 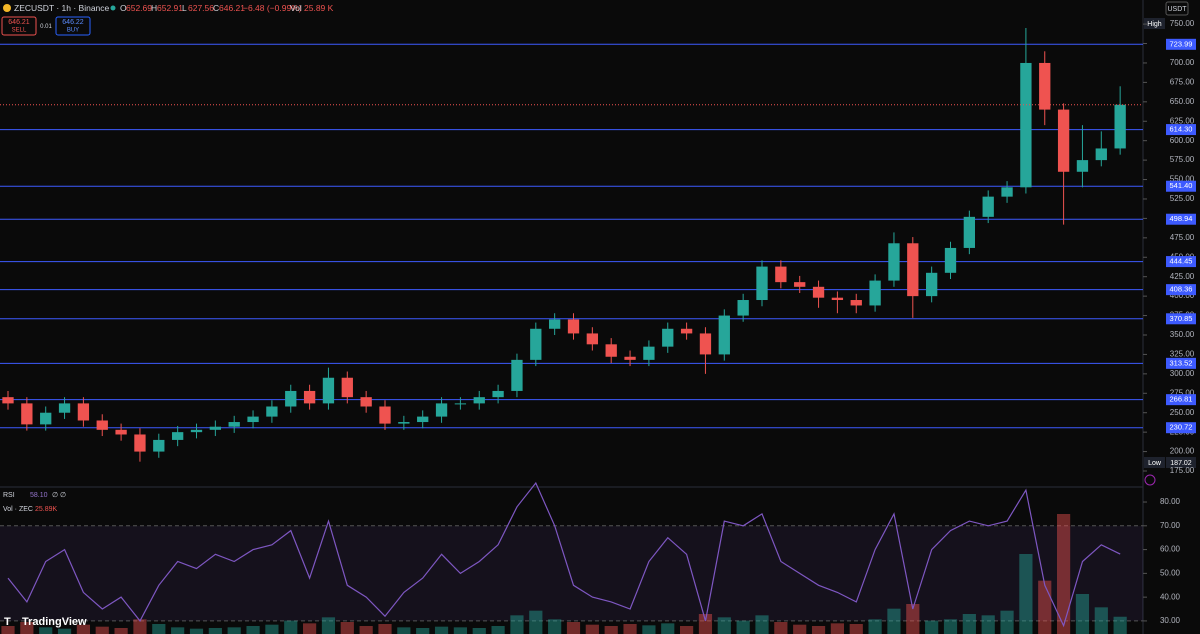 I want to click on change: −6.48 (−0.99%), so click(x=272, y=8).